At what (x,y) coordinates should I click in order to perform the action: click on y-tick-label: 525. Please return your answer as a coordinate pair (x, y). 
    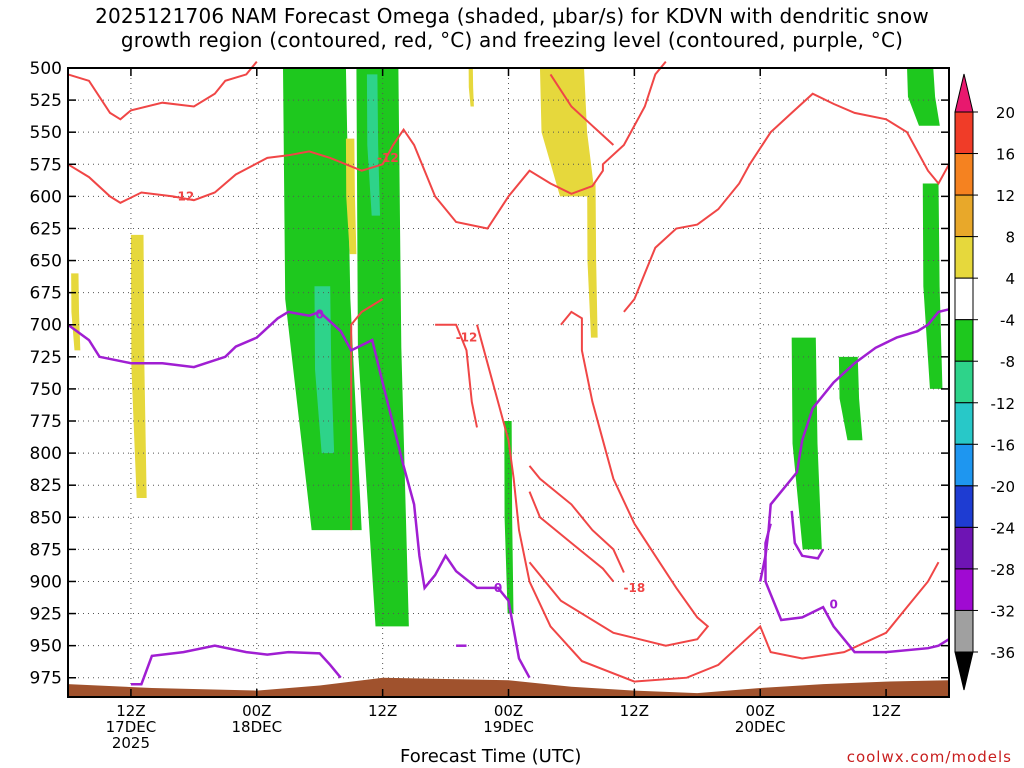
    Looking at the image, I should click on (46, 101).